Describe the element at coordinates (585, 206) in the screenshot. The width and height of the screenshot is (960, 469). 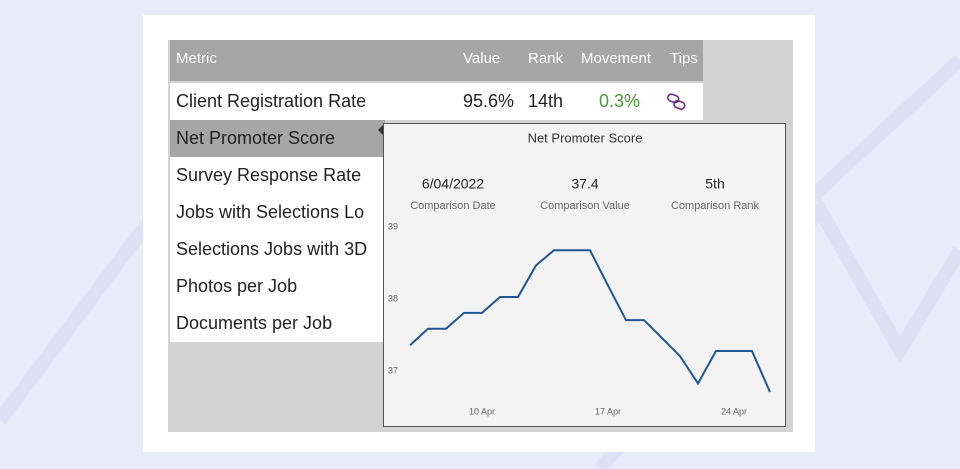
I see `stat-label: Comparison Value` at that location.